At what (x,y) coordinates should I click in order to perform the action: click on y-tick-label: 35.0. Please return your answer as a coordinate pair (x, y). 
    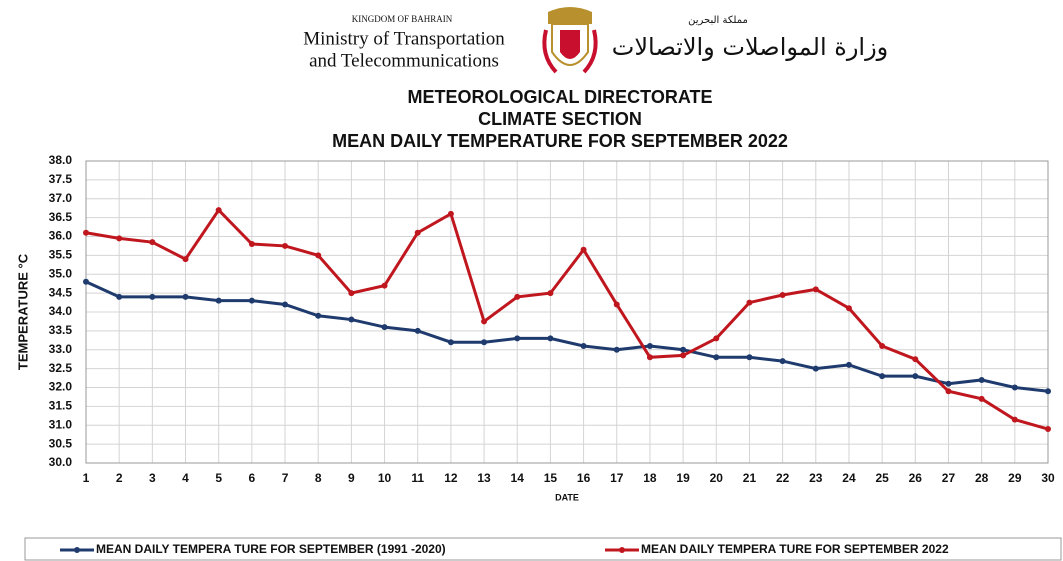
    Looking at the image, I should click on (61, 273).